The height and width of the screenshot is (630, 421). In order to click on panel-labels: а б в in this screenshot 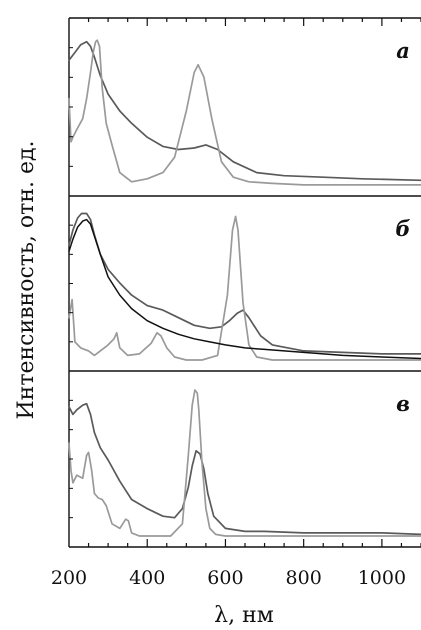, I will do `click(402, 227)`.